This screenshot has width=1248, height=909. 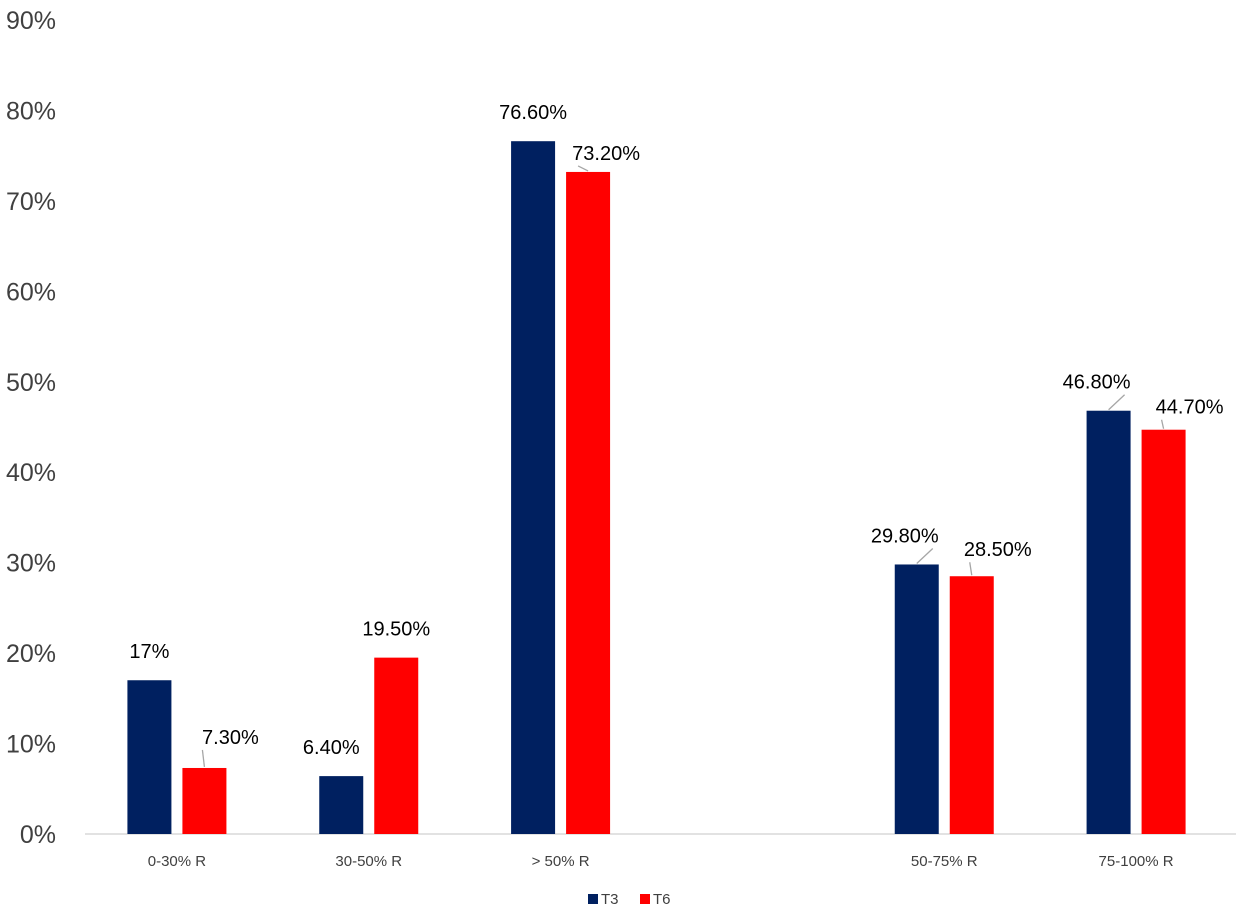 What do you see at coordinates (1136, 861) in the screenshot?
I see `x-category-label: 75-100% R` at bounding box center [1136, 861].